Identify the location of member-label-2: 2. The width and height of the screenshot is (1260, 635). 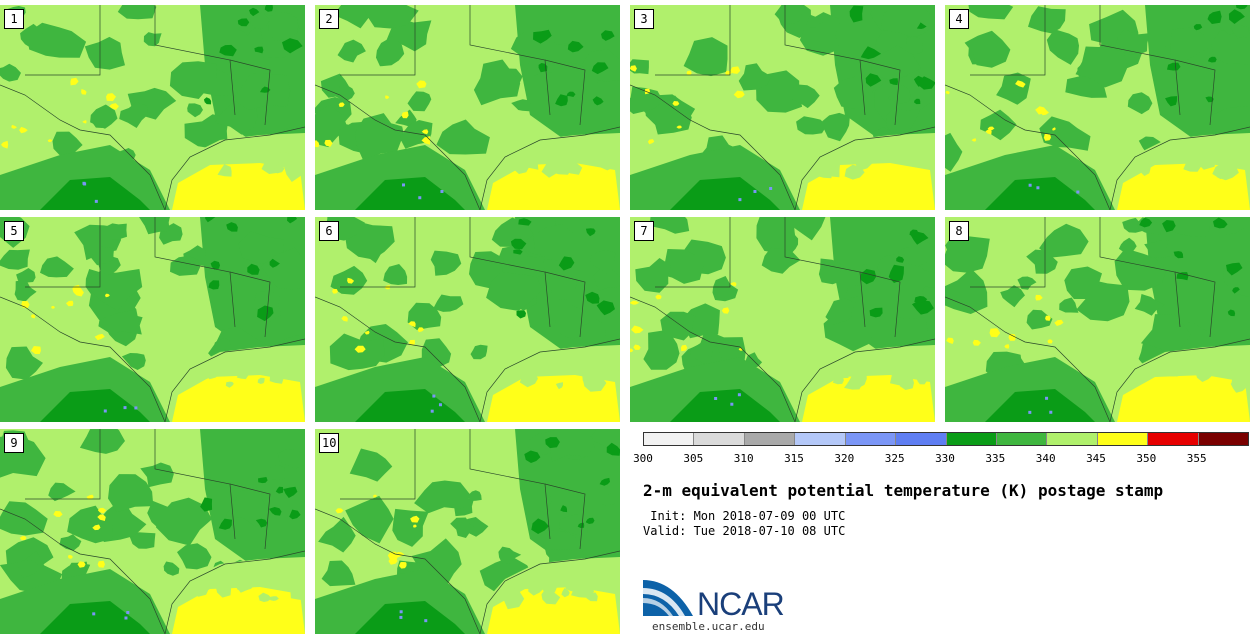
(329, 19).